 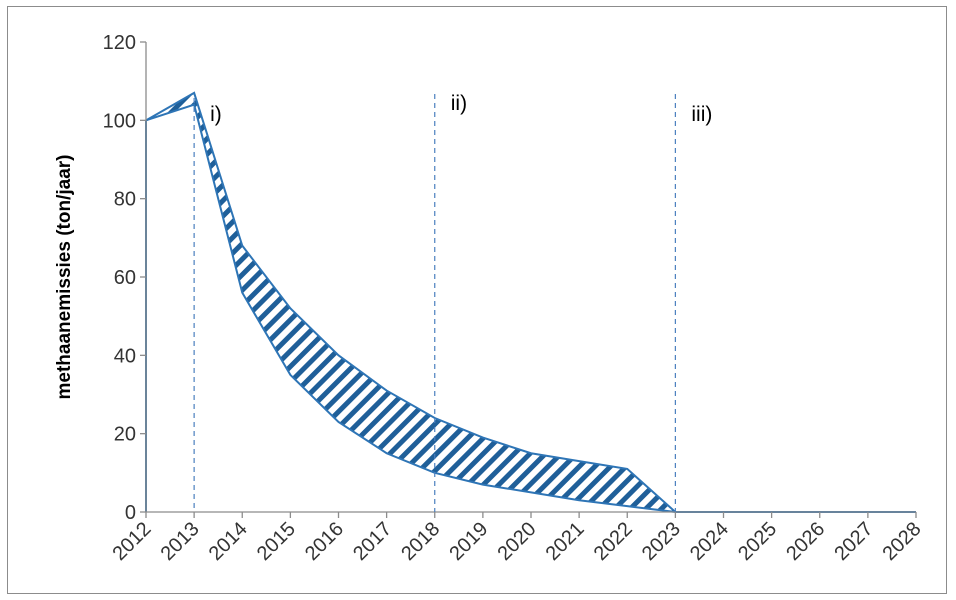 I want to click on x-tick-label: 2014, so click(x=228, y=541).